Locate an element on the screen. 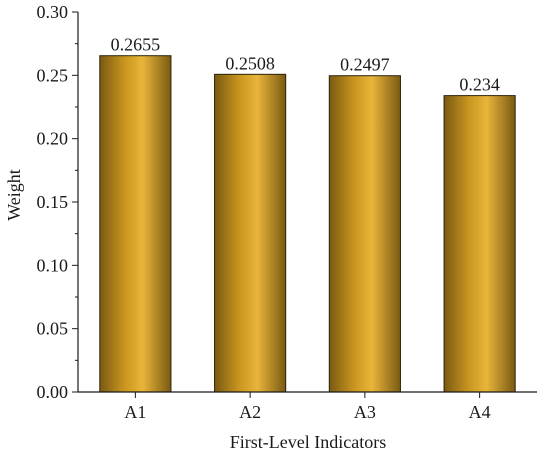 This screenshot has width=550, height=459. y-tick-label: 0.05 is located at coordinates (53, 329).